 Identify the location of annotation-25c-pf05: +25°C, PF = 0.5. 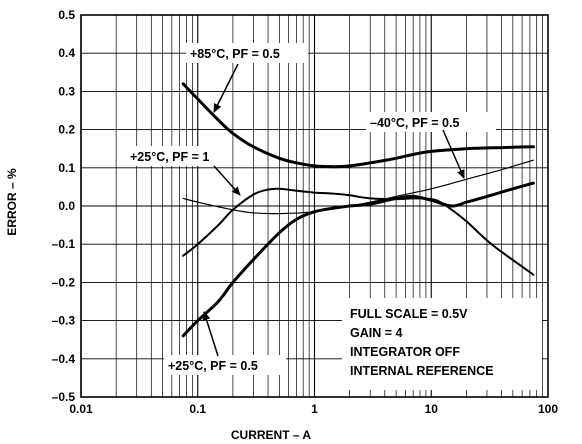
(225, 343).